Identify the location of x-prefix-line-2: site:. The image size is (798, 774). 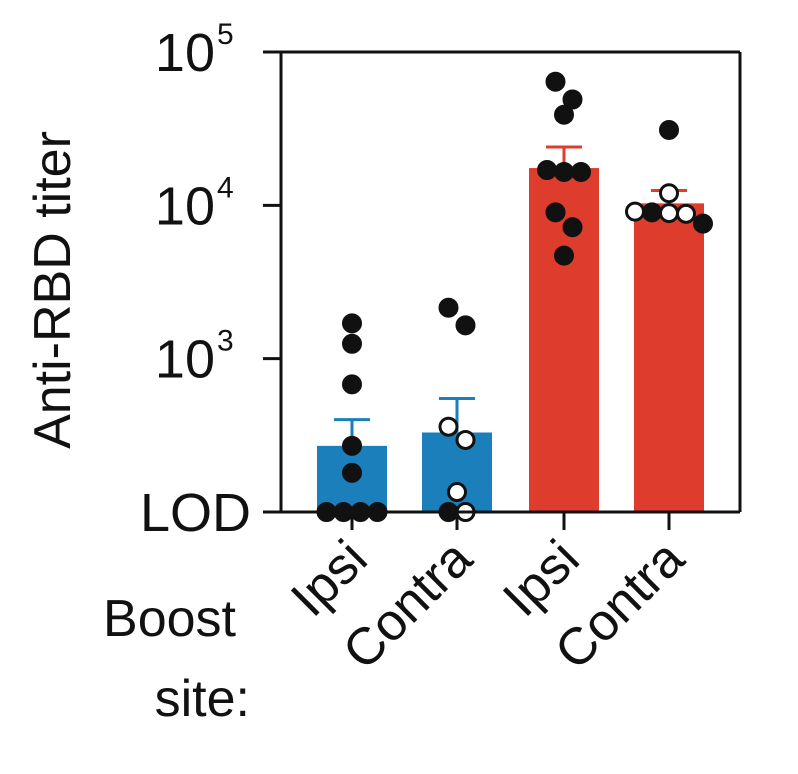
(202, 699).